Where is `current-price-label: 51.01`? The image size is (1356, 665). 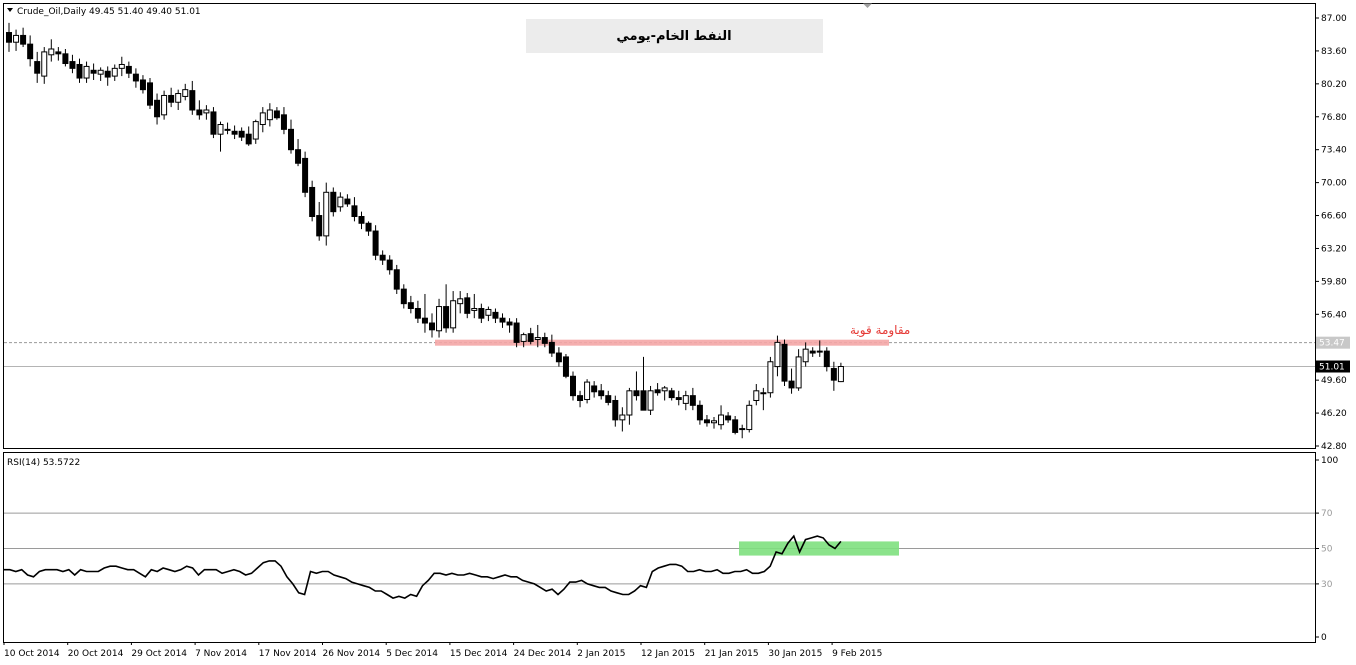
current-price-label: 51.01 is located at coordinates (1332, 368).